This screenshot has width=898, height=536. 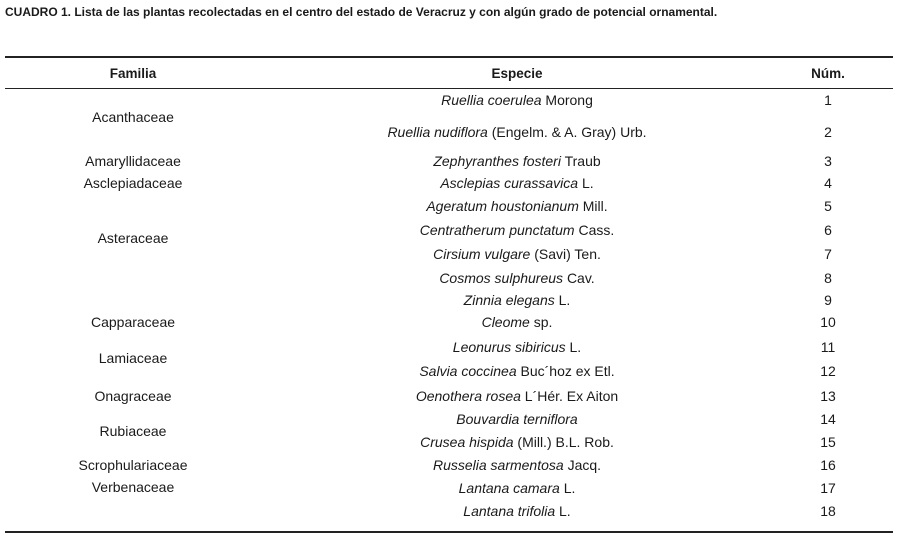 What do you see at coordinates (505, 322) in the screenshot?
I see `species-name: Cleome` at bounding box center [505, 322].